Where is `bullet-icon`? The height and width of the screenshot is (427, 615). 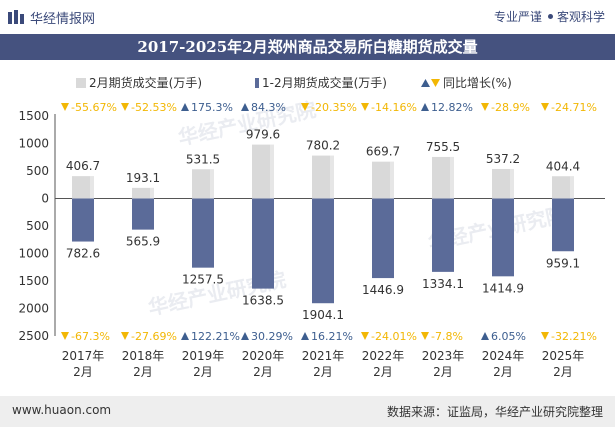 bullet-icon is located at coordinates (550, 16).